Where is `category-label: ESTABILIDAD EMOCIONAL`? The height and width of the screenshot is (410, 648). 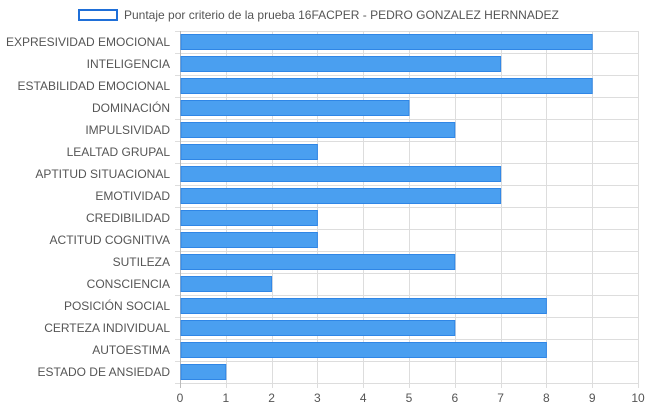 category-label: ESTABILIDAD EMOCIONAL is located at coordinates (94, 86).